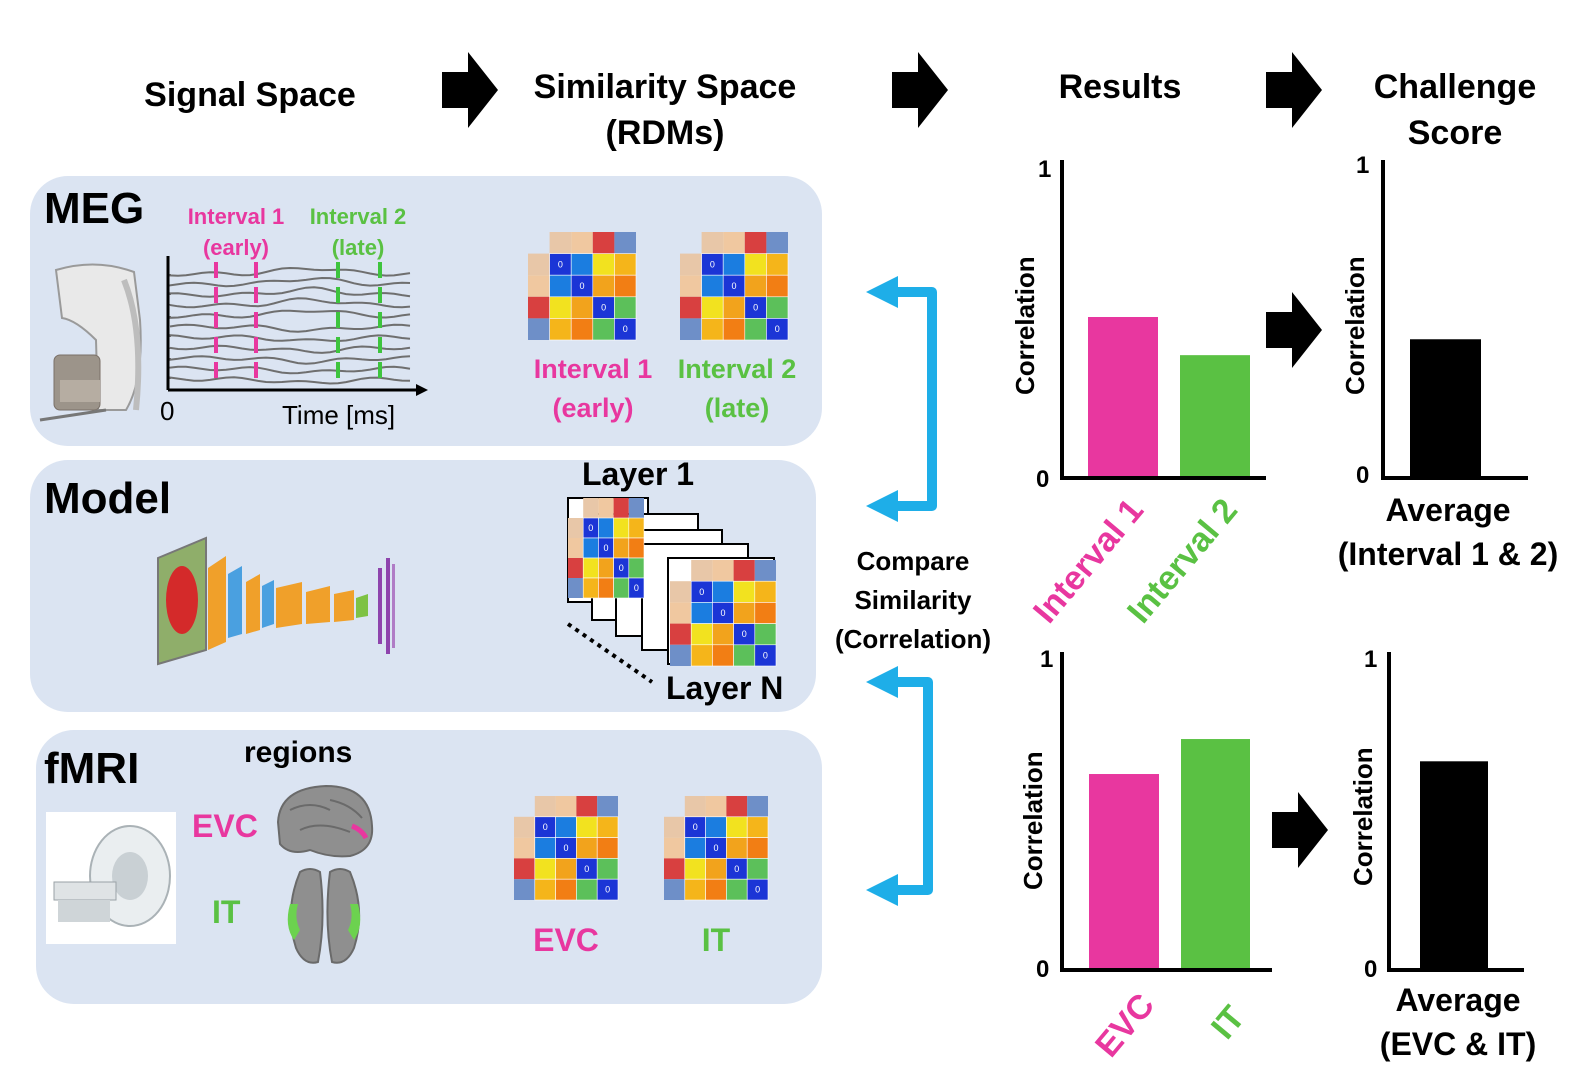 This screenshot has height=1091, width=1588. I want to click on chart3-ytick-0: 0, so click(1043, 969).